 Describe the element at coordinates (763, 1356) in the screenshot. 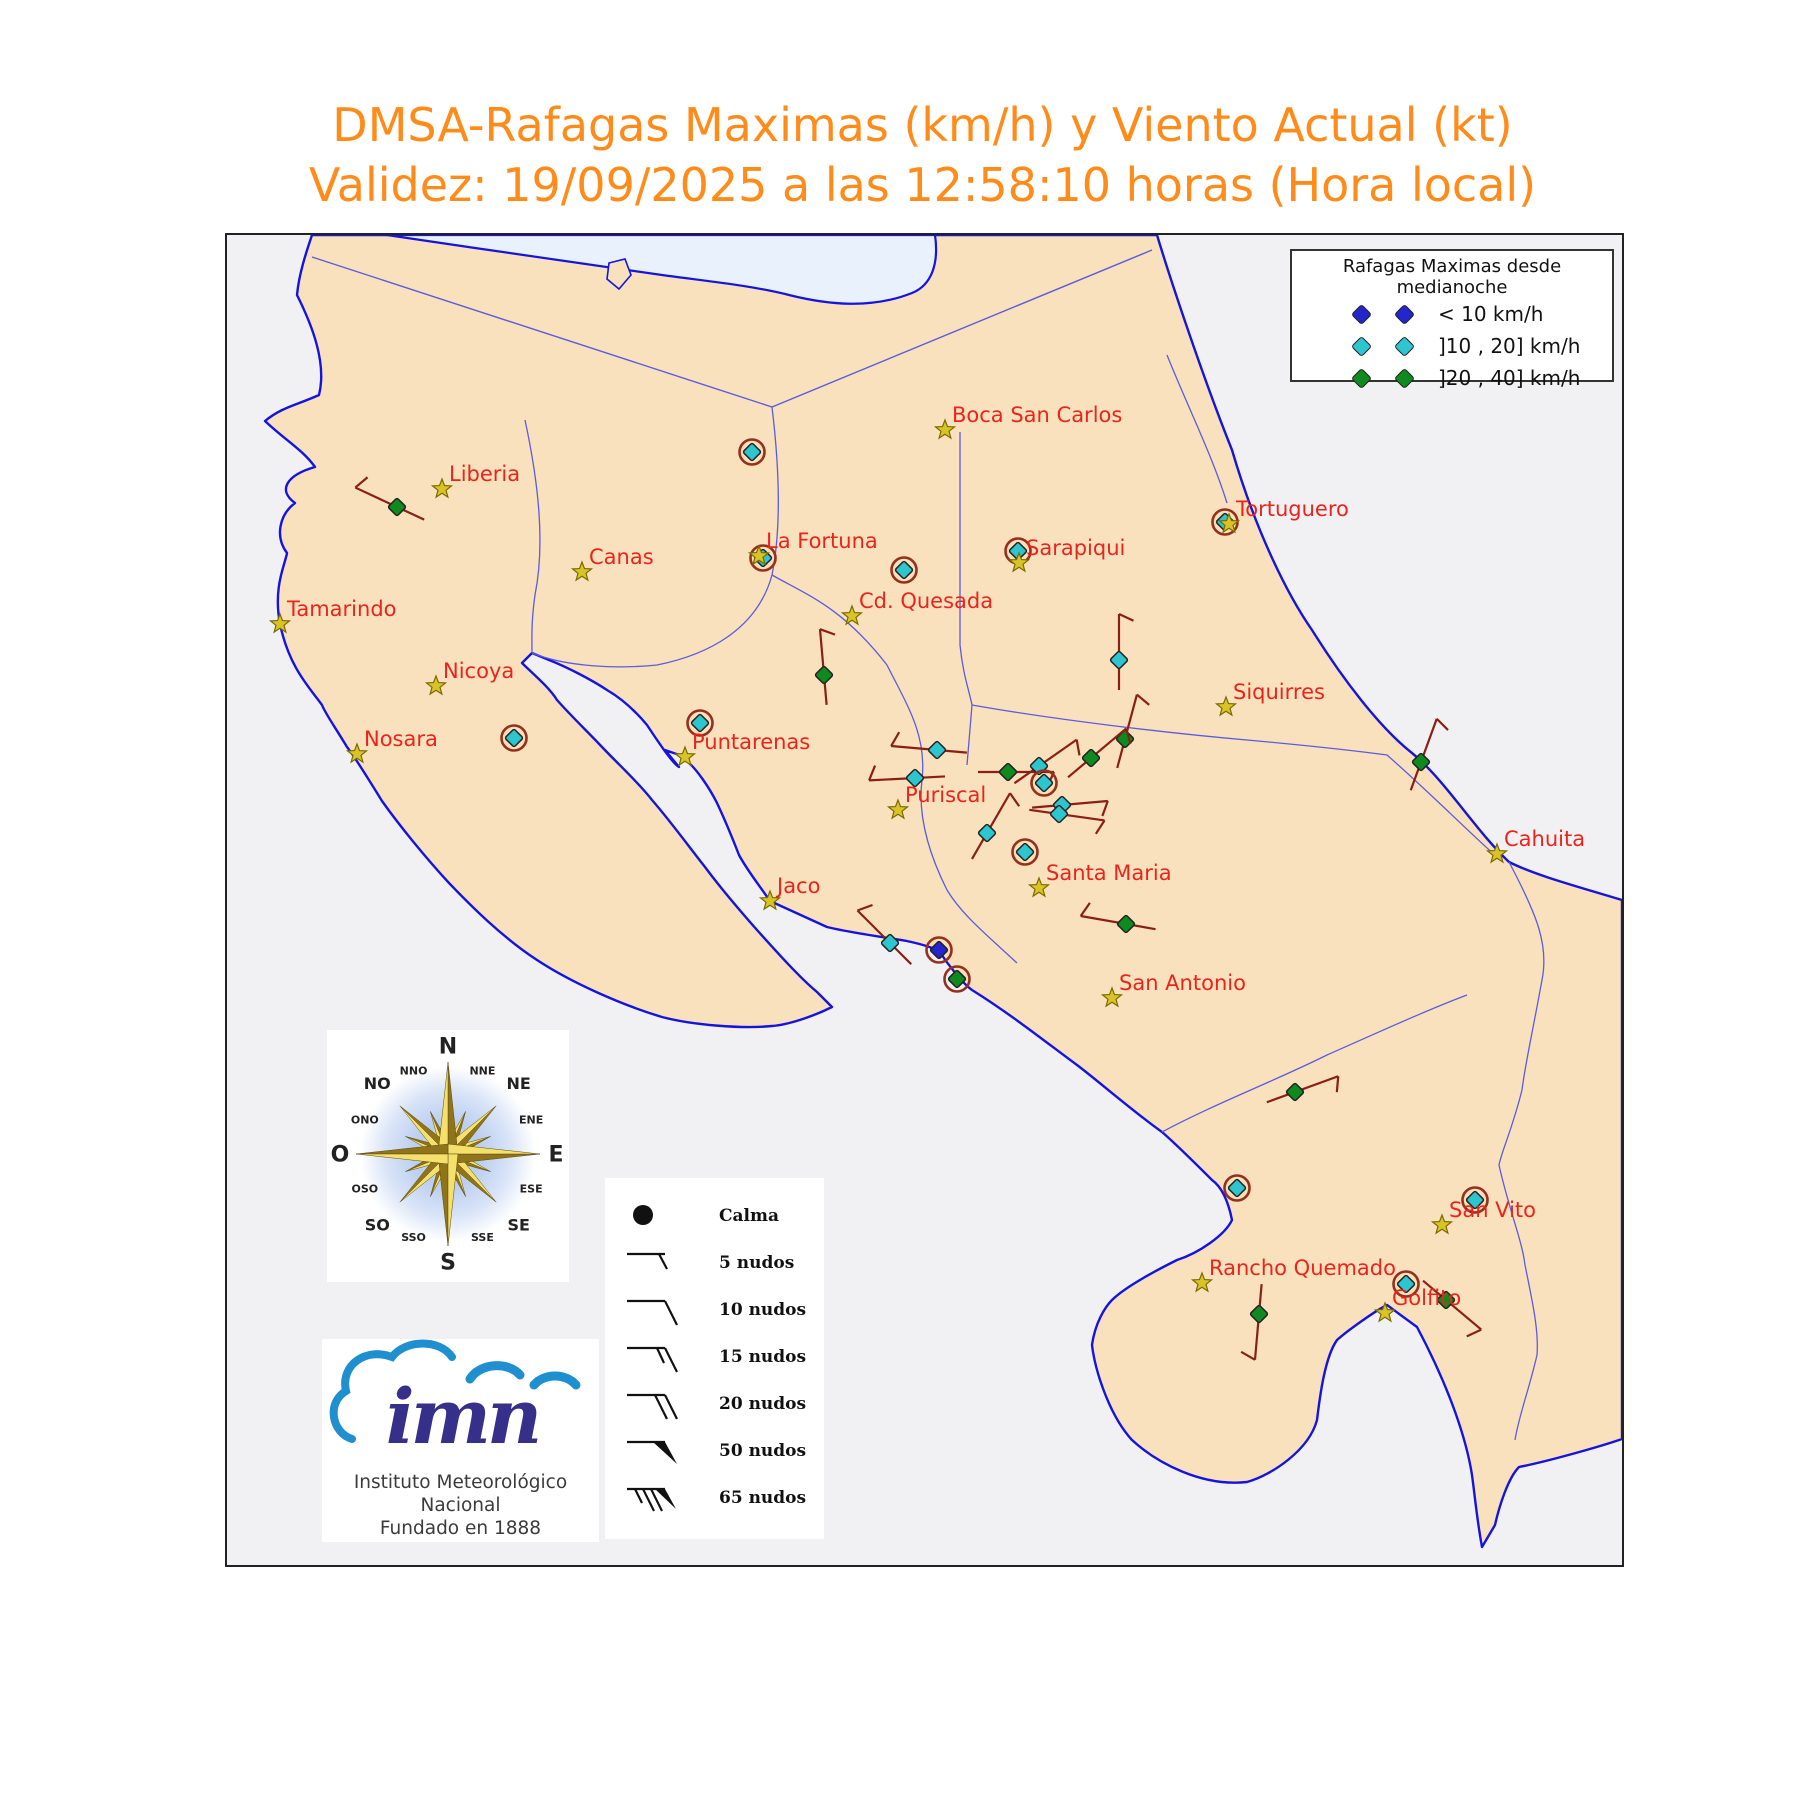

I see `wind-scale-label: 15 nudos` at that location.